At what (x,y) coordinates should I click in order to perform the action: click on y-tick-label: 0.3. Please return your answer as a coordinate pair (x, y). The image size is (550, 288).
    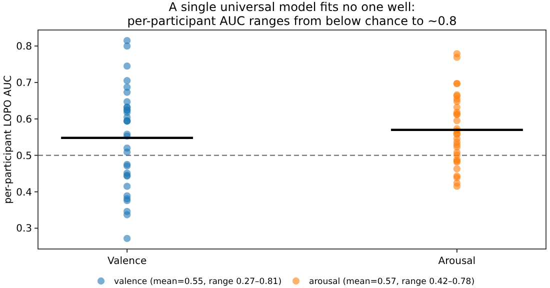
    Looking at the image, I should click on (24, 229).